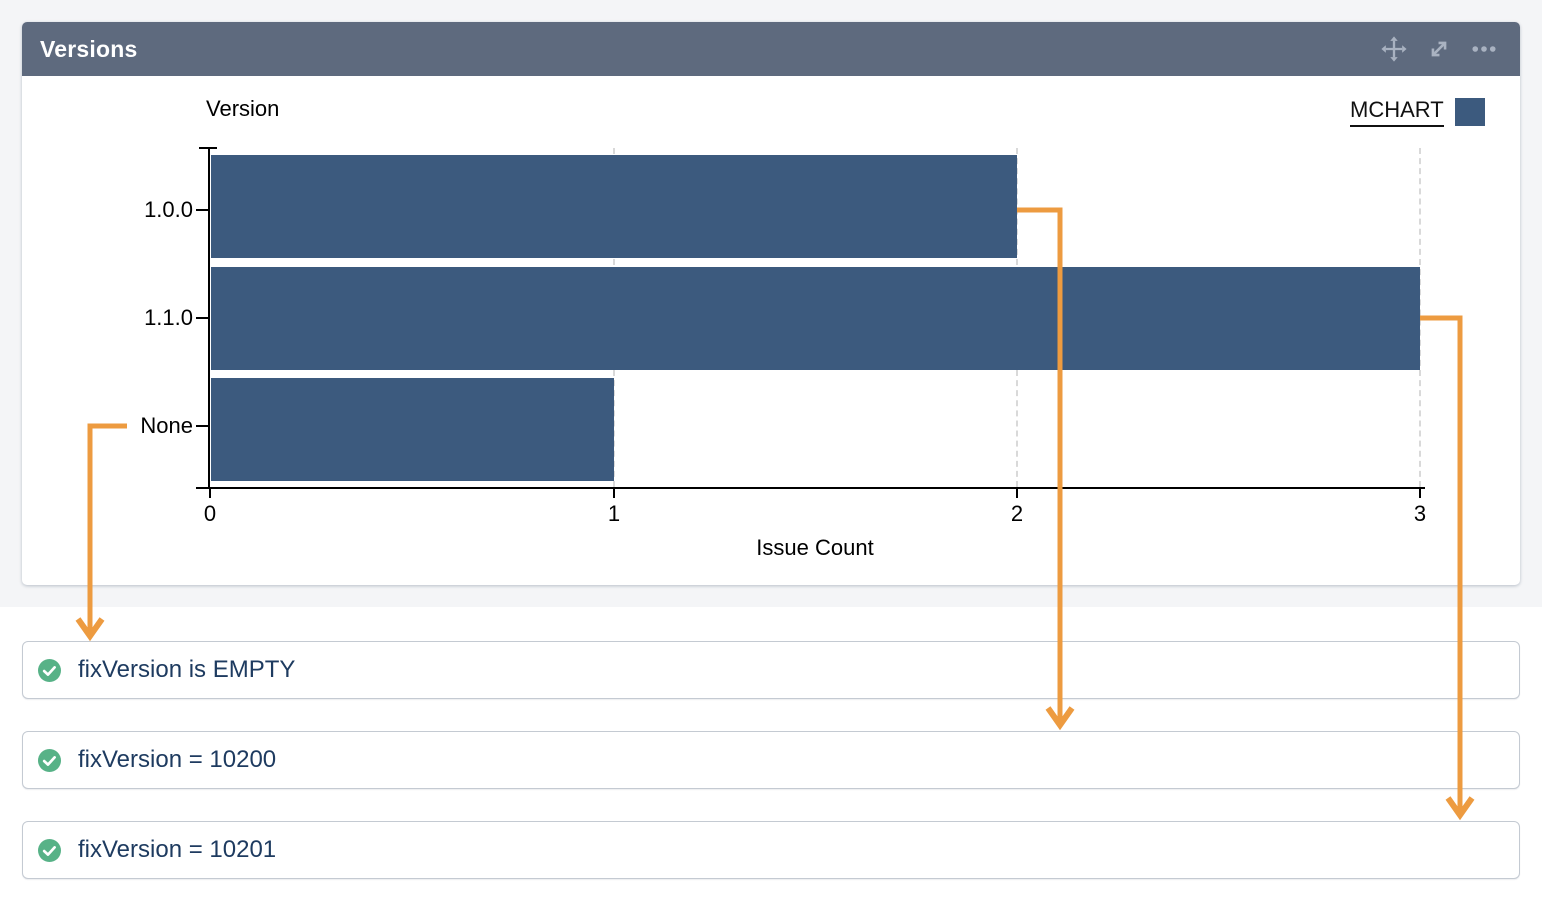 This screenshot has width=1542, height=910. What do you see at coordinates (815, 547) in the screenshot?
I see `x-axis-title: Issue Count` at bounding box center [815, 547].